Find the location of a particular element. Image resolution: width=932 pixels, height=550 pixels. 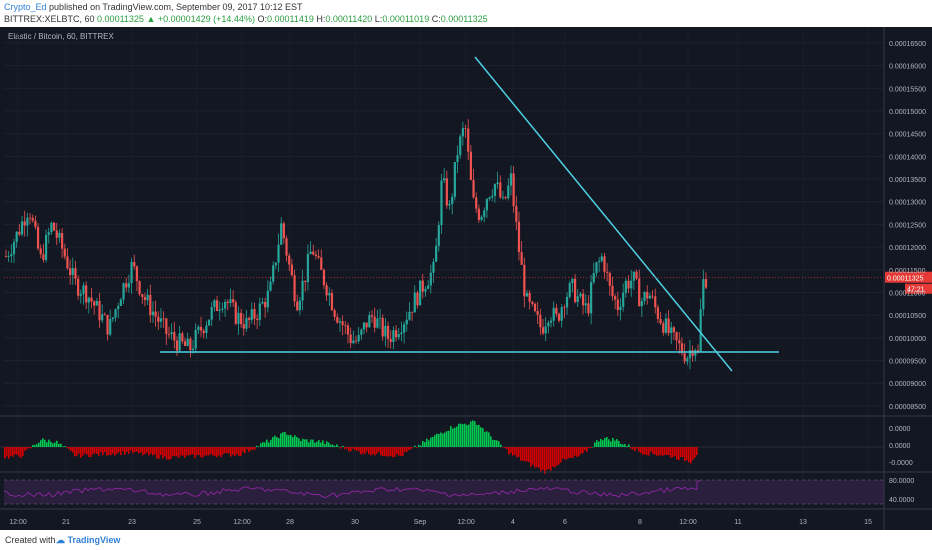

y-tick-label: 0.00009500 is located at coordinates (907, 362).